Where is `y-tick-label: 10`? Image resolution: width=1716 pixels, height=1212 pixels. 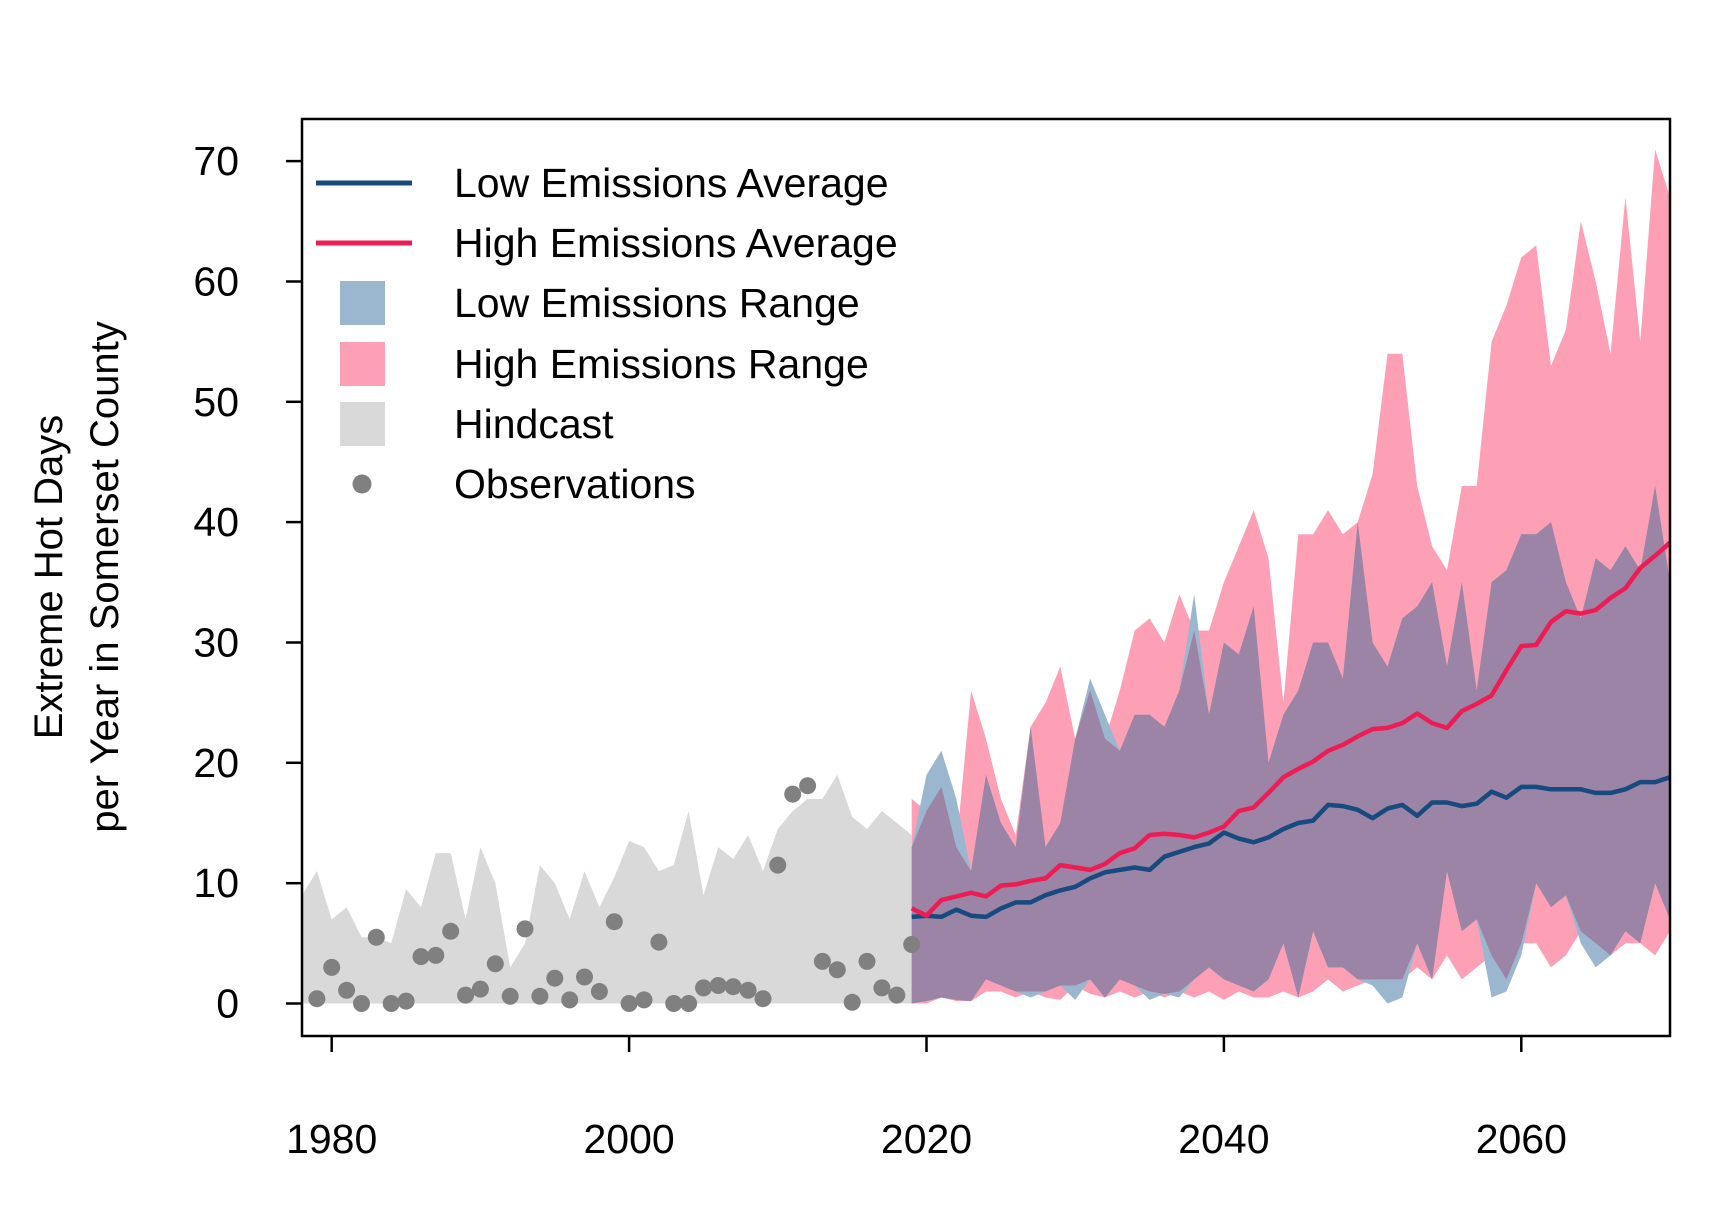 y-tick-label: 10 is located at coordinates (216, 883).